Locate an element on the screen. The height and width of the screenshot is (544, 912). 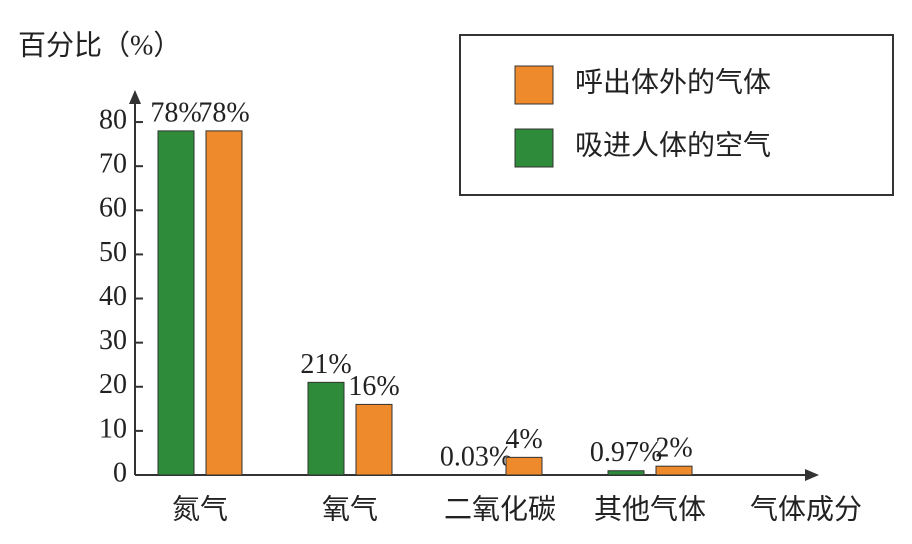
y-axis-arrow is located at coordinates (135, 97).